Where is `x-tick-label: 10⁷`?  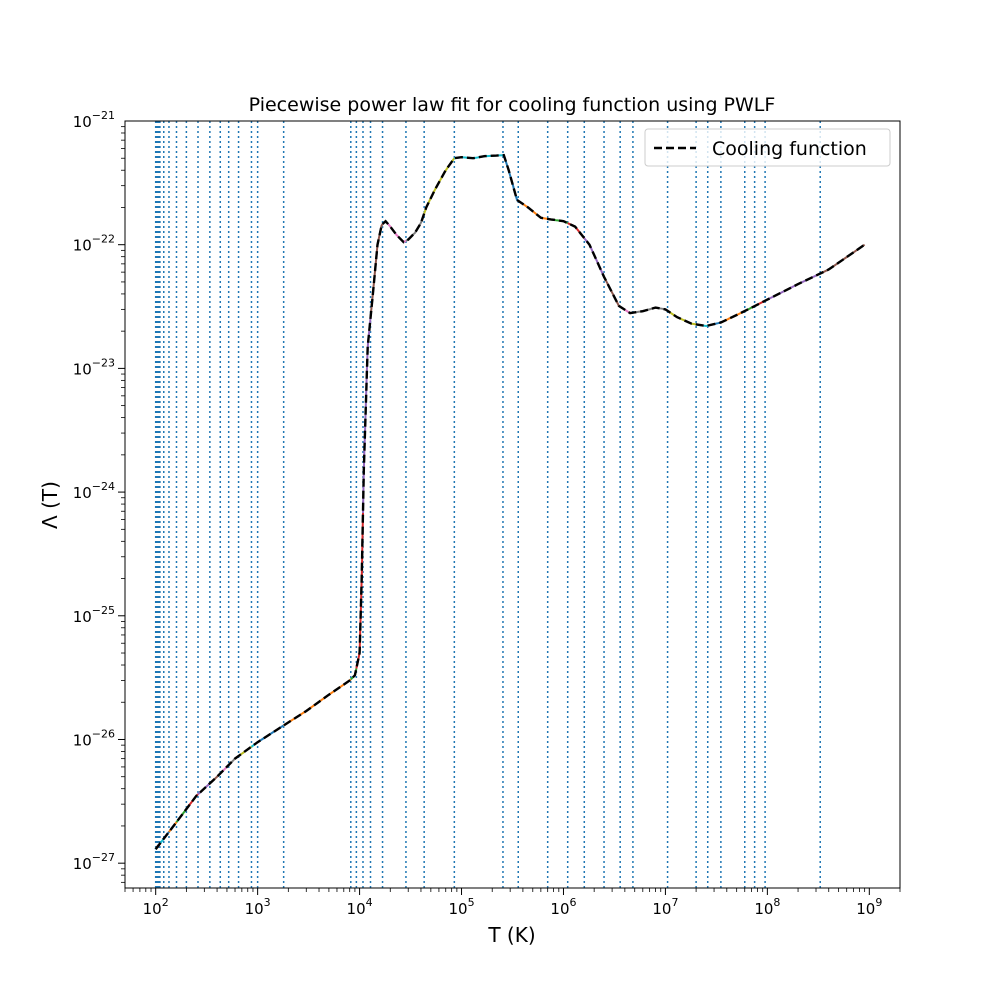
x-tick-label: 10⁷ is located at coordinates (665, 907).